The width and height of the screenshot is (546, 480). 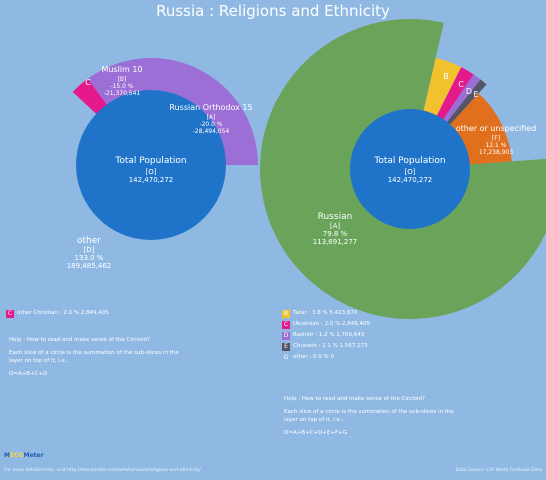 I want to click on ethnicity-slice-f-values-line-3: 17,238,903, so click(x=496, y=152).